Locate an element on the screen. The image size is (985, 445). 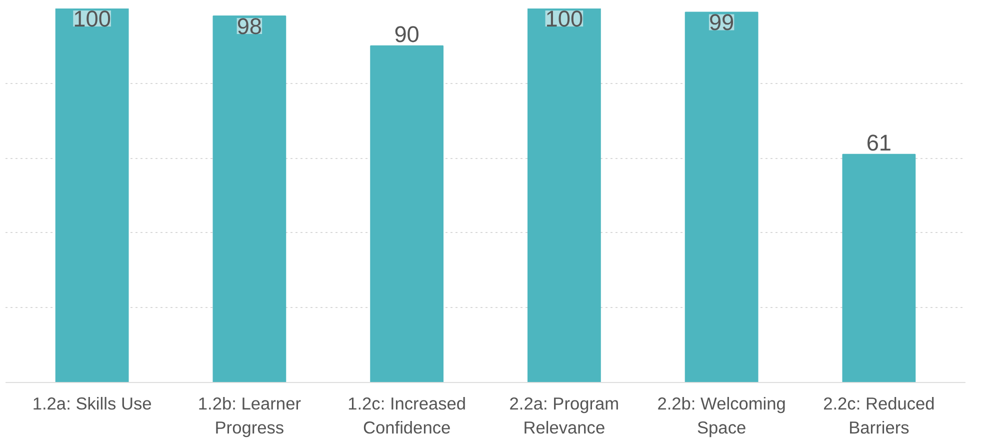
data-label: 99 is located at coordinates (721, 22).